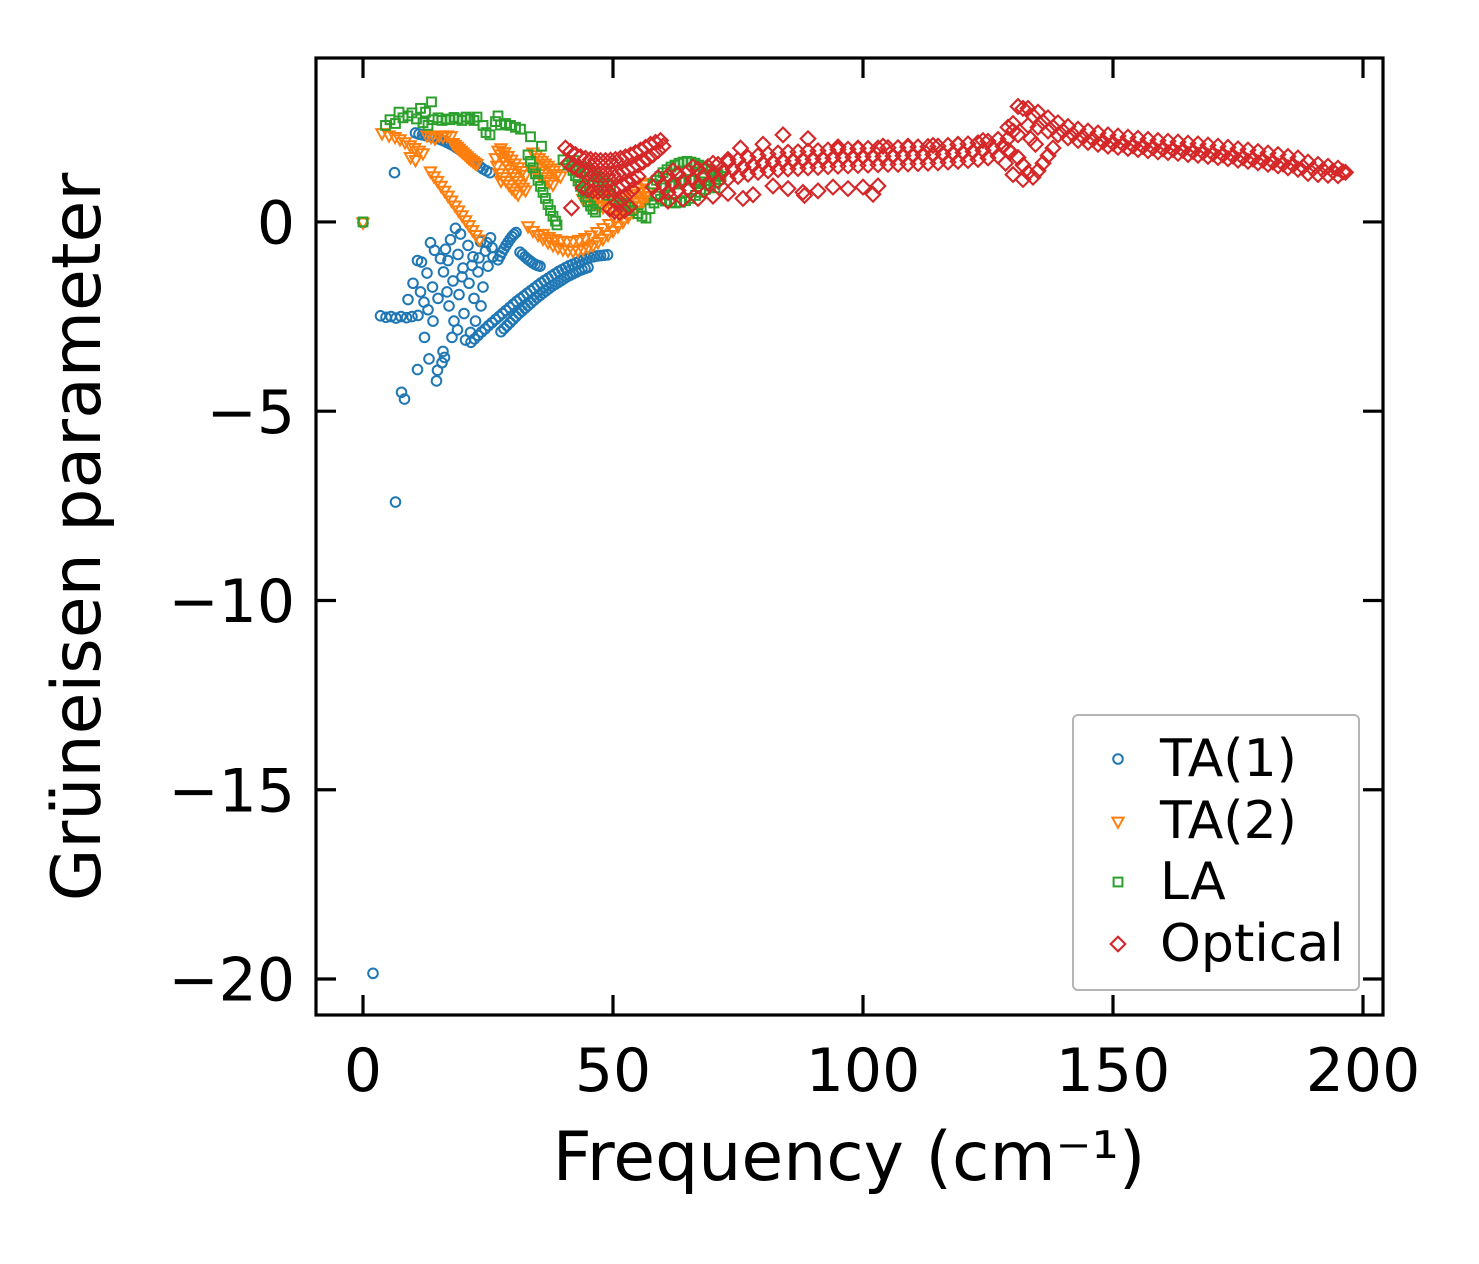  Describe the element at coordinates (1228, 820) in the screenshot. I see `legend-label-ta2: TA(2)` at that location.